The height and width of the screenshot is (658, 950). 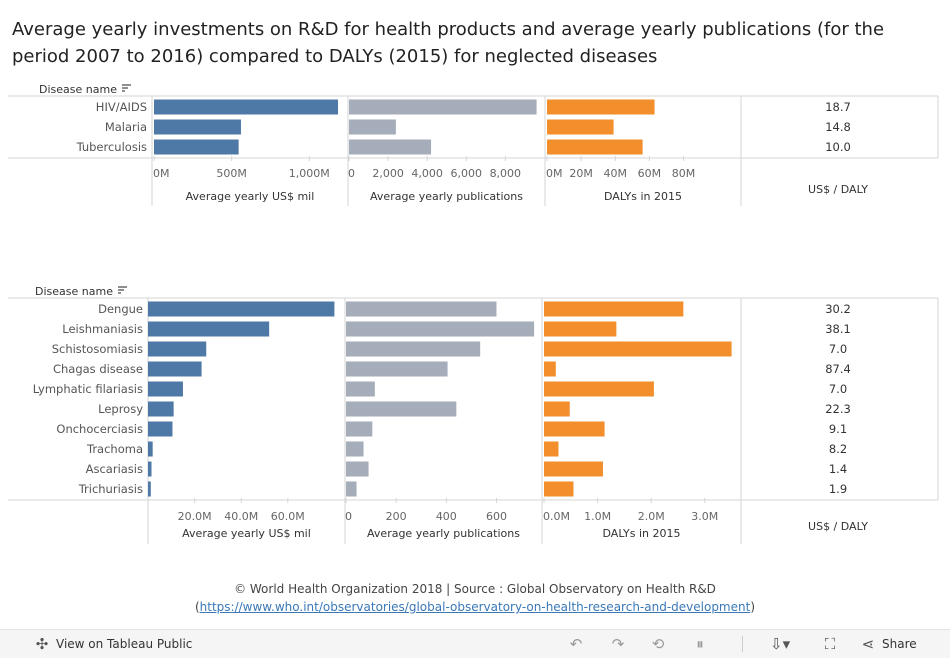 What do you see at coordinates (618, 644) in the screenshot?
I see `redo-icon: ↷` at bounding box center [618, 644].